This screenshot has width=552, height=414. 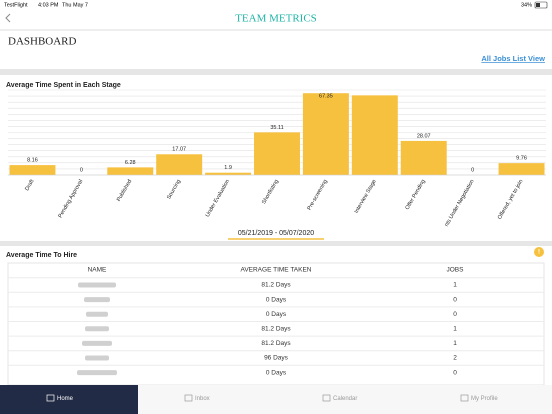 I want to click on info-icon, so click(x=539, y=252).